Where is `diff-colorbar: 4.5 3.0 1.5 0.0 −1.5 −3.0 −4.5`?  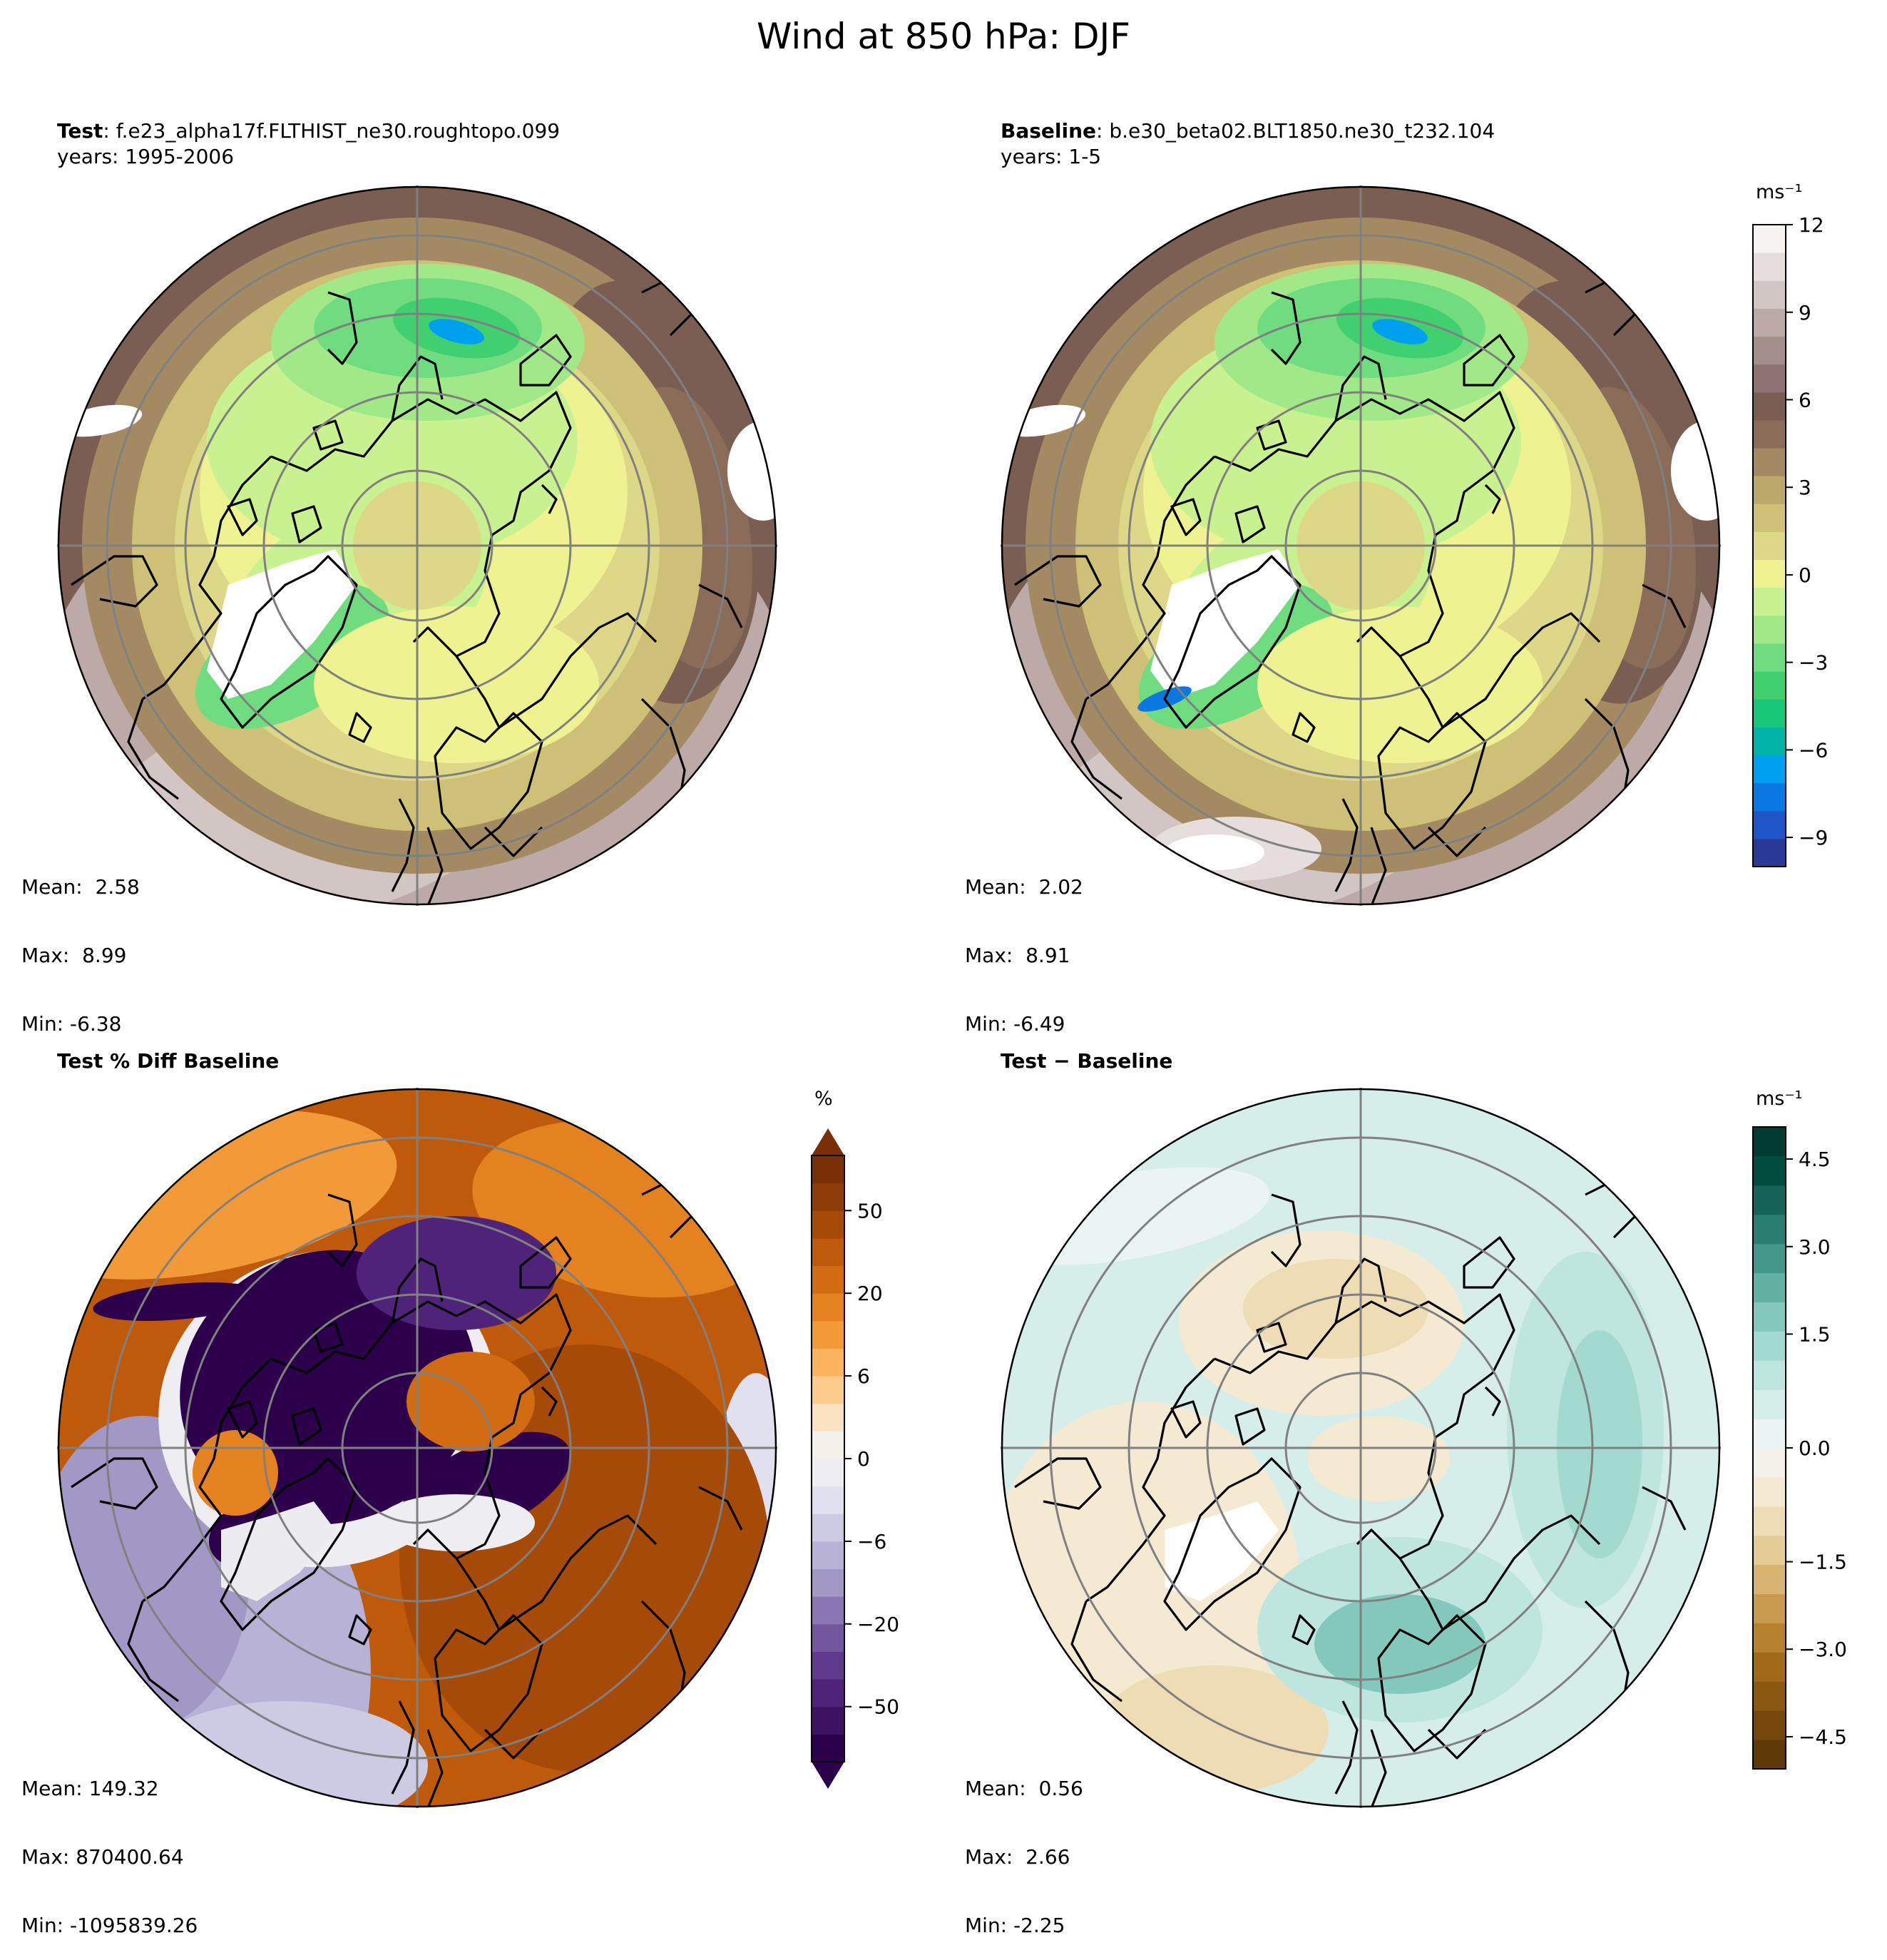 diff-colorbar: 4.5 3.0 1.5 0.0 −1.5 −3.0 −4.5 is located at coordinates (1800, 1448).